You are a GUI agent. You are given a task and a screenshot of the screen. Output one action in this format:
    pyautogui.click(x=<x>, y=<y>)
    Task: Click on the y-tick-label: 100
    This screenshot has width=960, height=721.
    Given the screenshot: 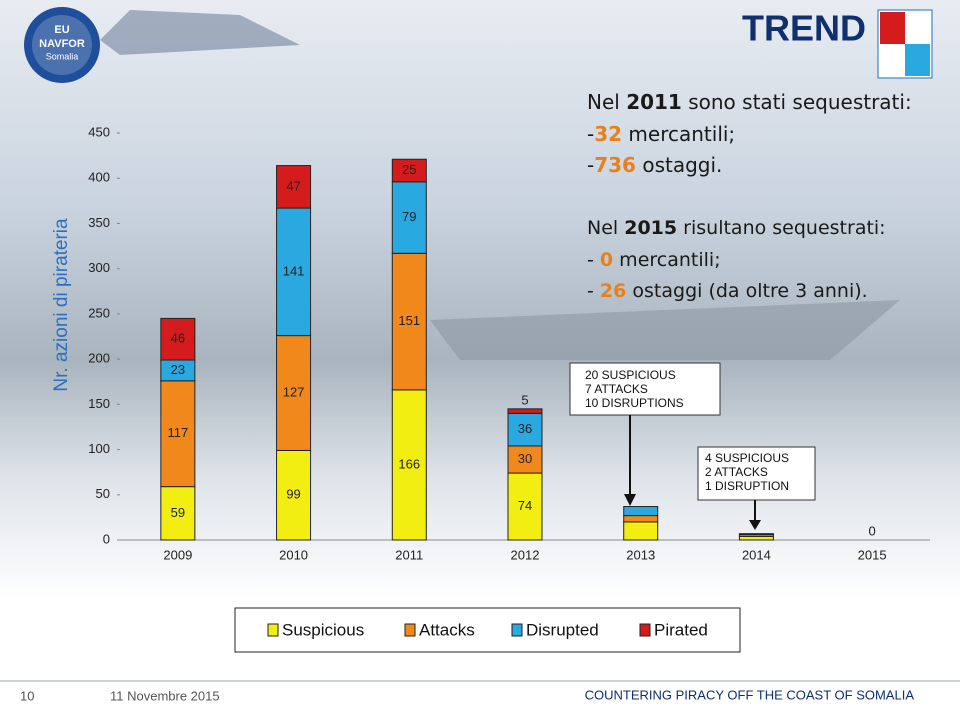 What is the action you would take?
    pyautogui.click(x=99, y=448)
    